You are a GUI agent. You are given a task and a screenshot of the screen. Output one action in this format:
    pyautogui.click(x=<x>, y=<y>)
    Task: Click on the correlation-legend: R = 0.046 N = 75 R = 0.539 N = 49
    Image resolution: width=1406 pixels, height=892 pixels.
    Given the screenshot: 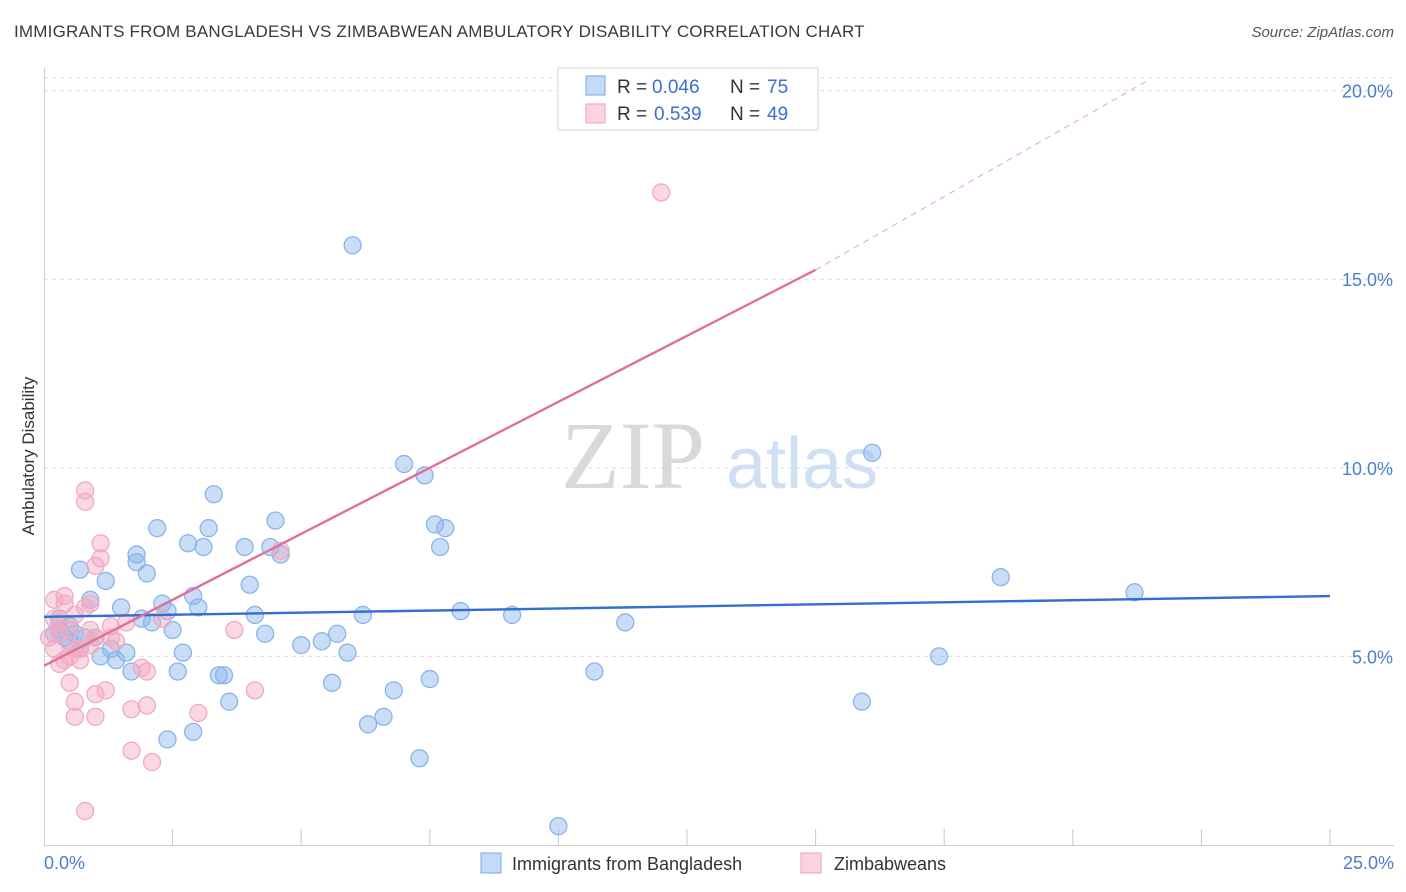 What is the action you would take?
    pyautogui.click(x=688, y=99)
    